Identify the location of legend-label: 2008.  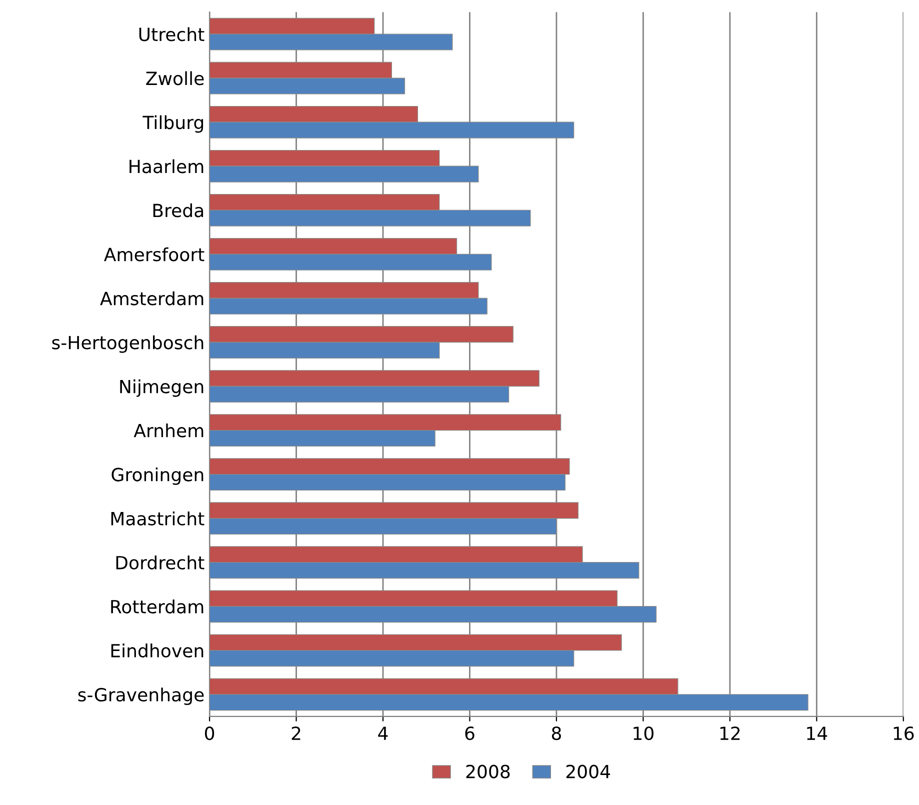
(488, 771).